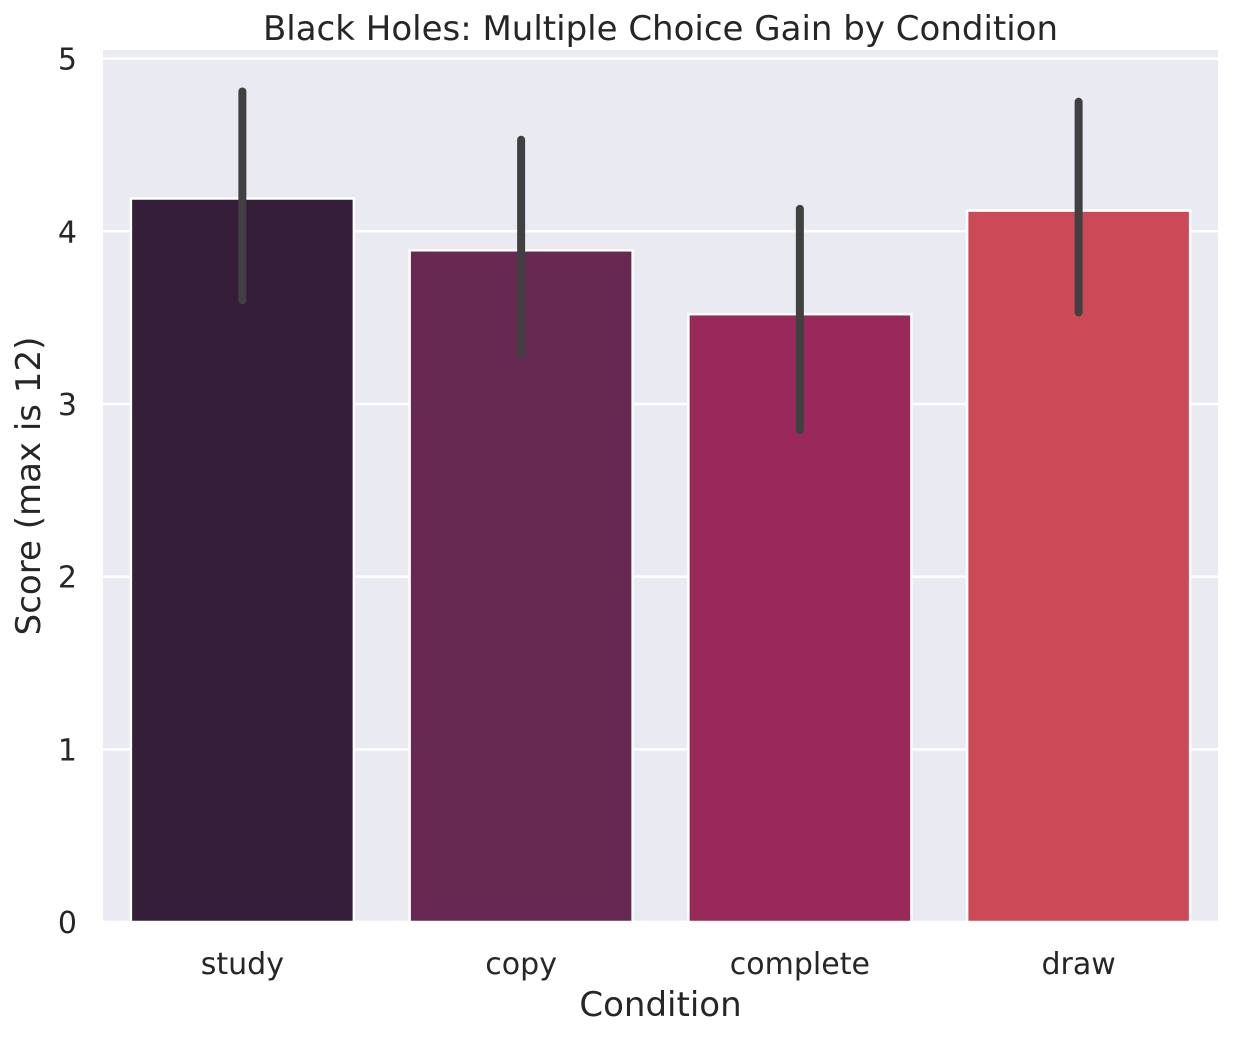 This screenshot has width=1241, height=1037. I want to click on y-tick-label: 4, so click(67, 232).